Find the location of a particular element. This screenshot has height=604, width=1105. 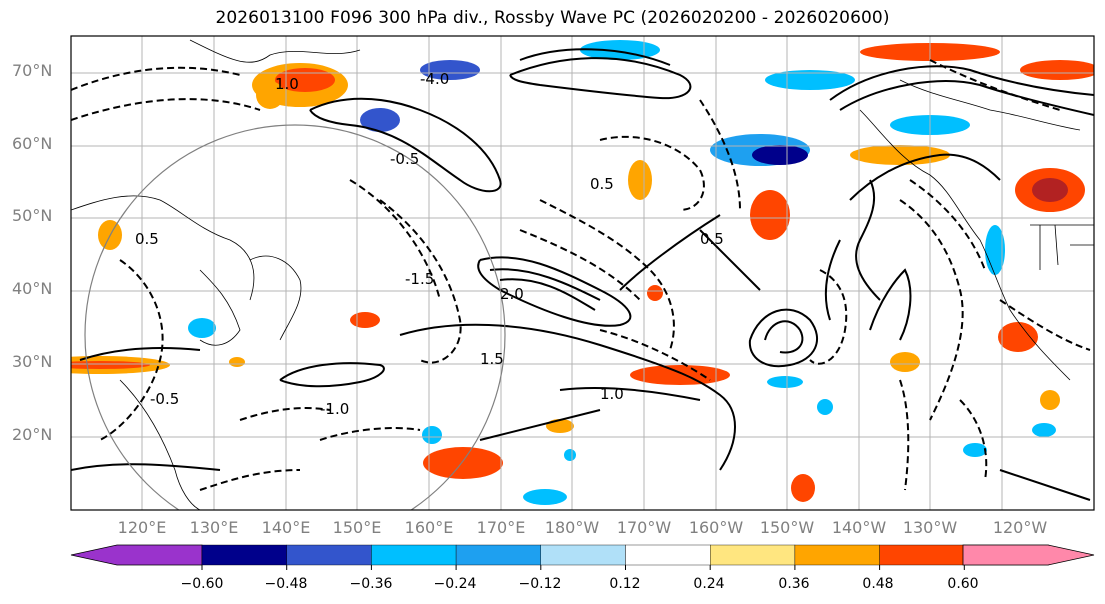

lon-label-140w: 140°W is located at coordinates (859, 527).